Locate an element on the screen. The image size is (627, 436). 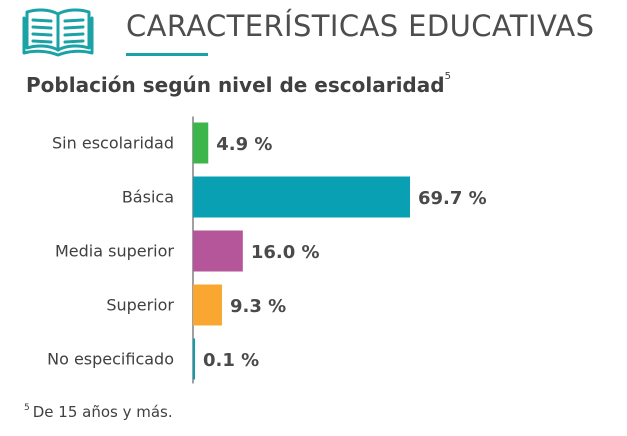
value-label: 9.3 % is located at coordinates (258, 306).